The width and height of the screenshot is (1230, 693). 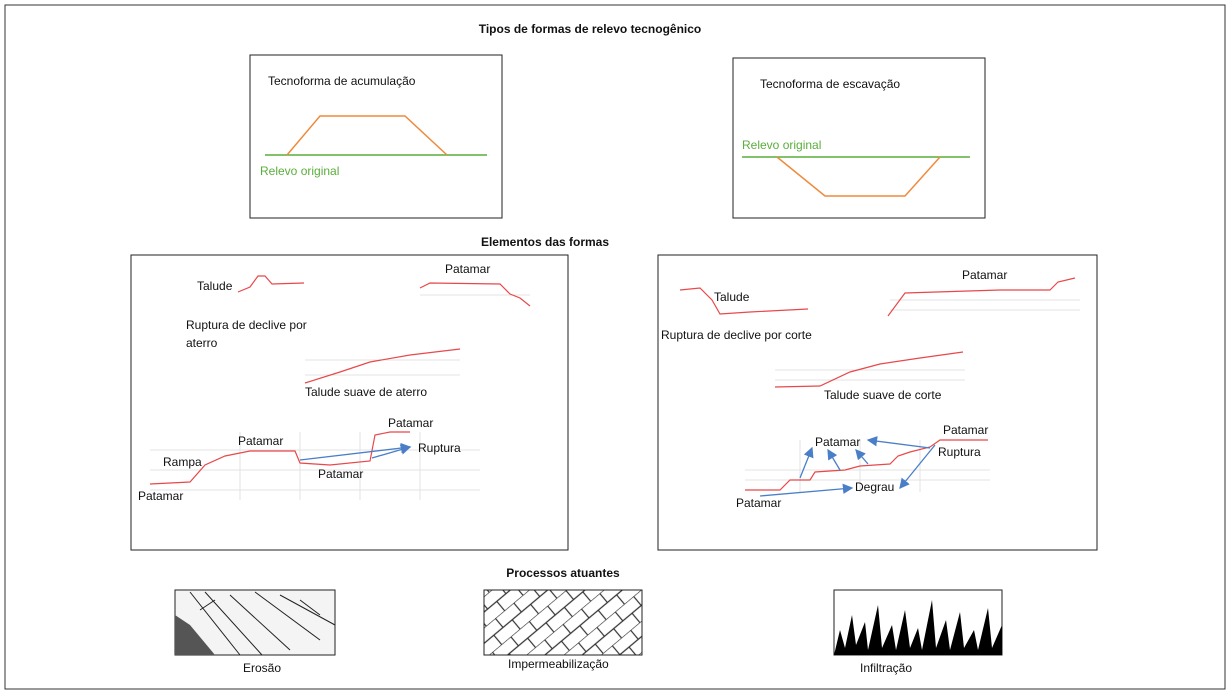 What do you see at coordinates (545, 242) in the screenshot?
I see `section-title: Elementos das formas` at bounding box center [545, 242].